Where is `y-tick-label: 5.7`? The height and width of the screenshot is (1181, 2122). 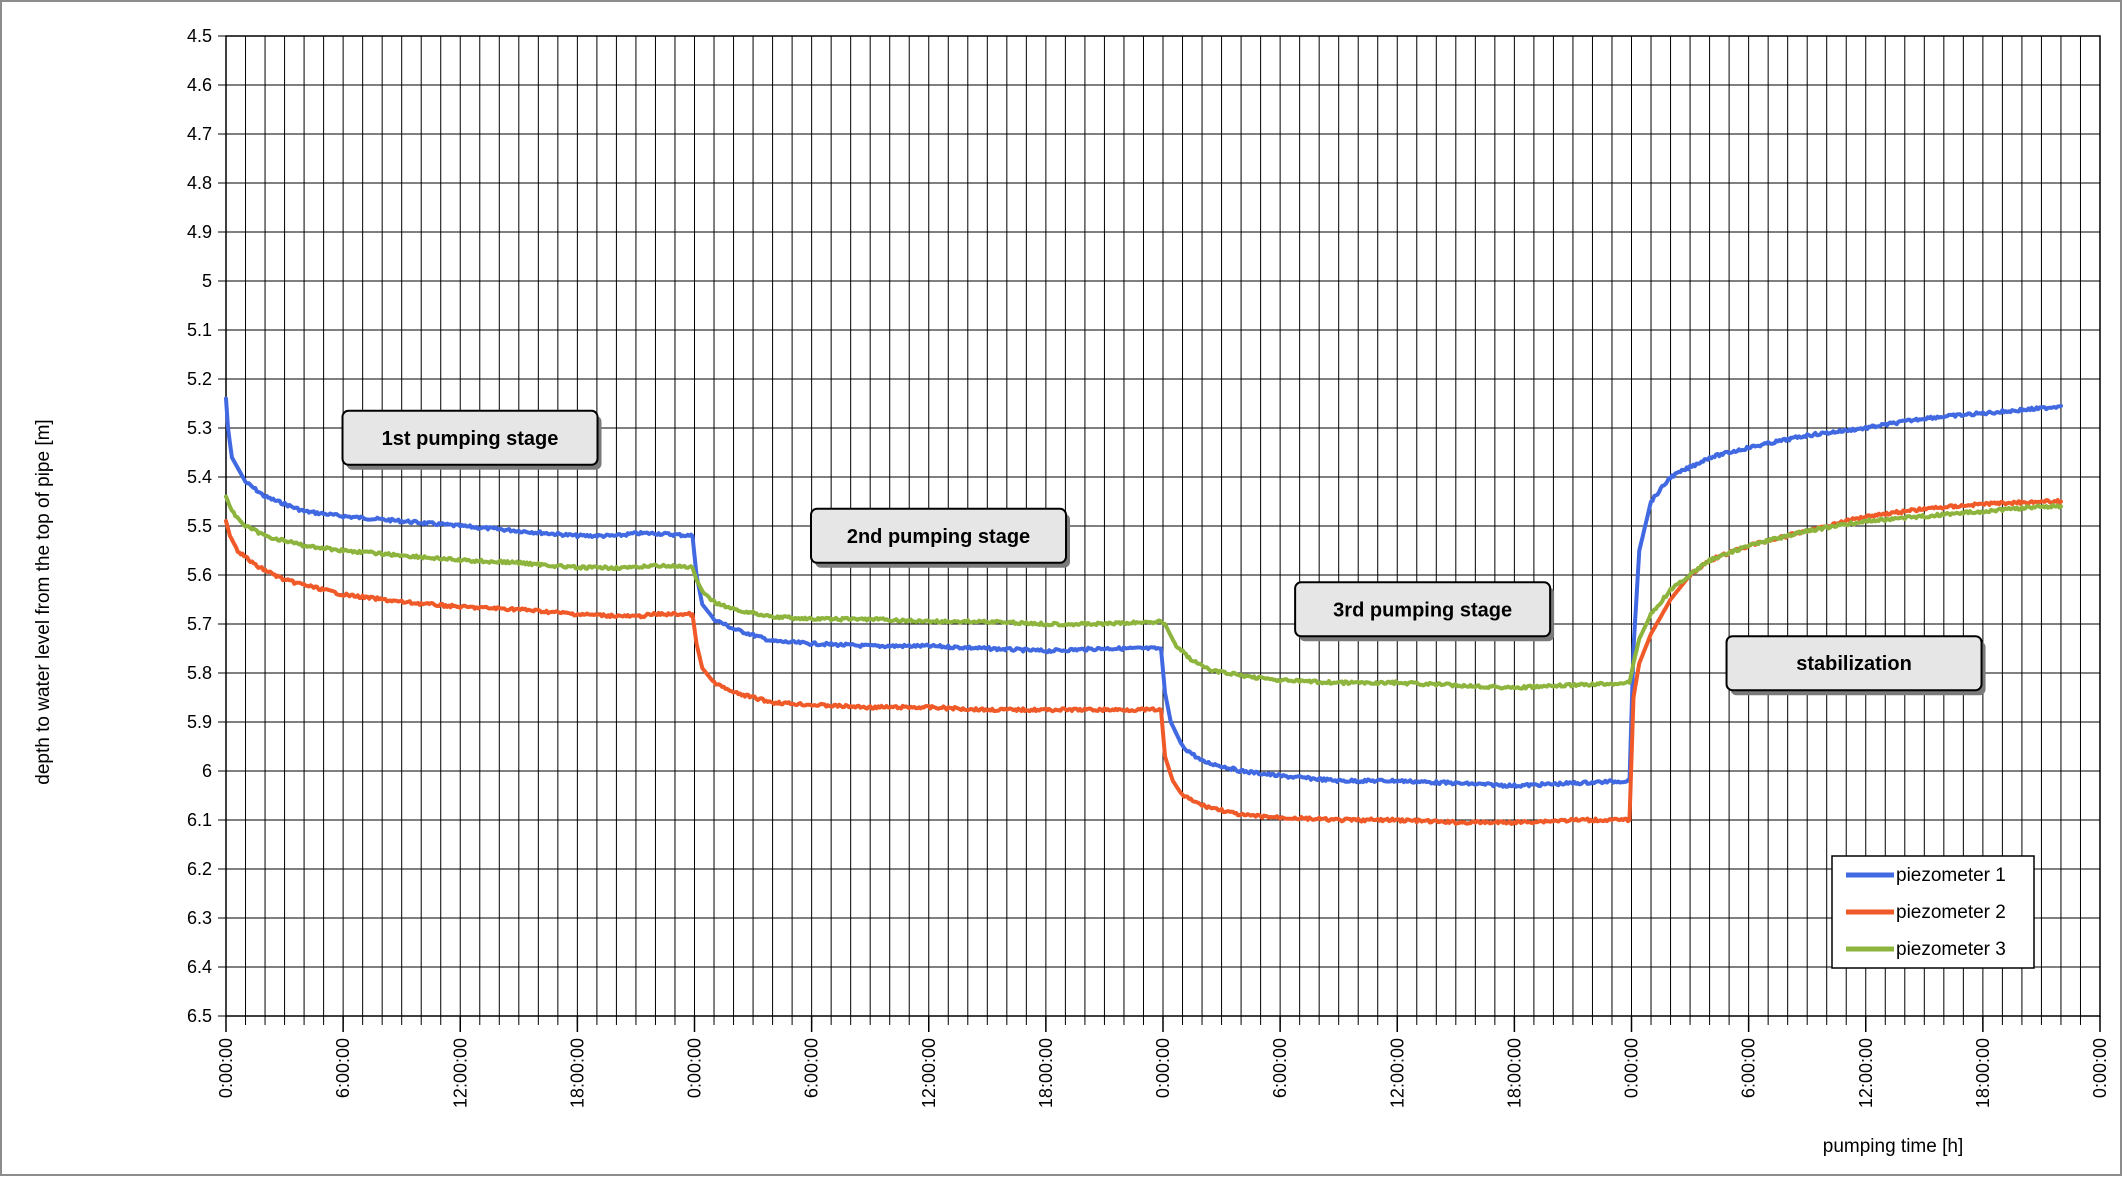 y-tick-label: 5.7 is located at coordinates (199, 624).